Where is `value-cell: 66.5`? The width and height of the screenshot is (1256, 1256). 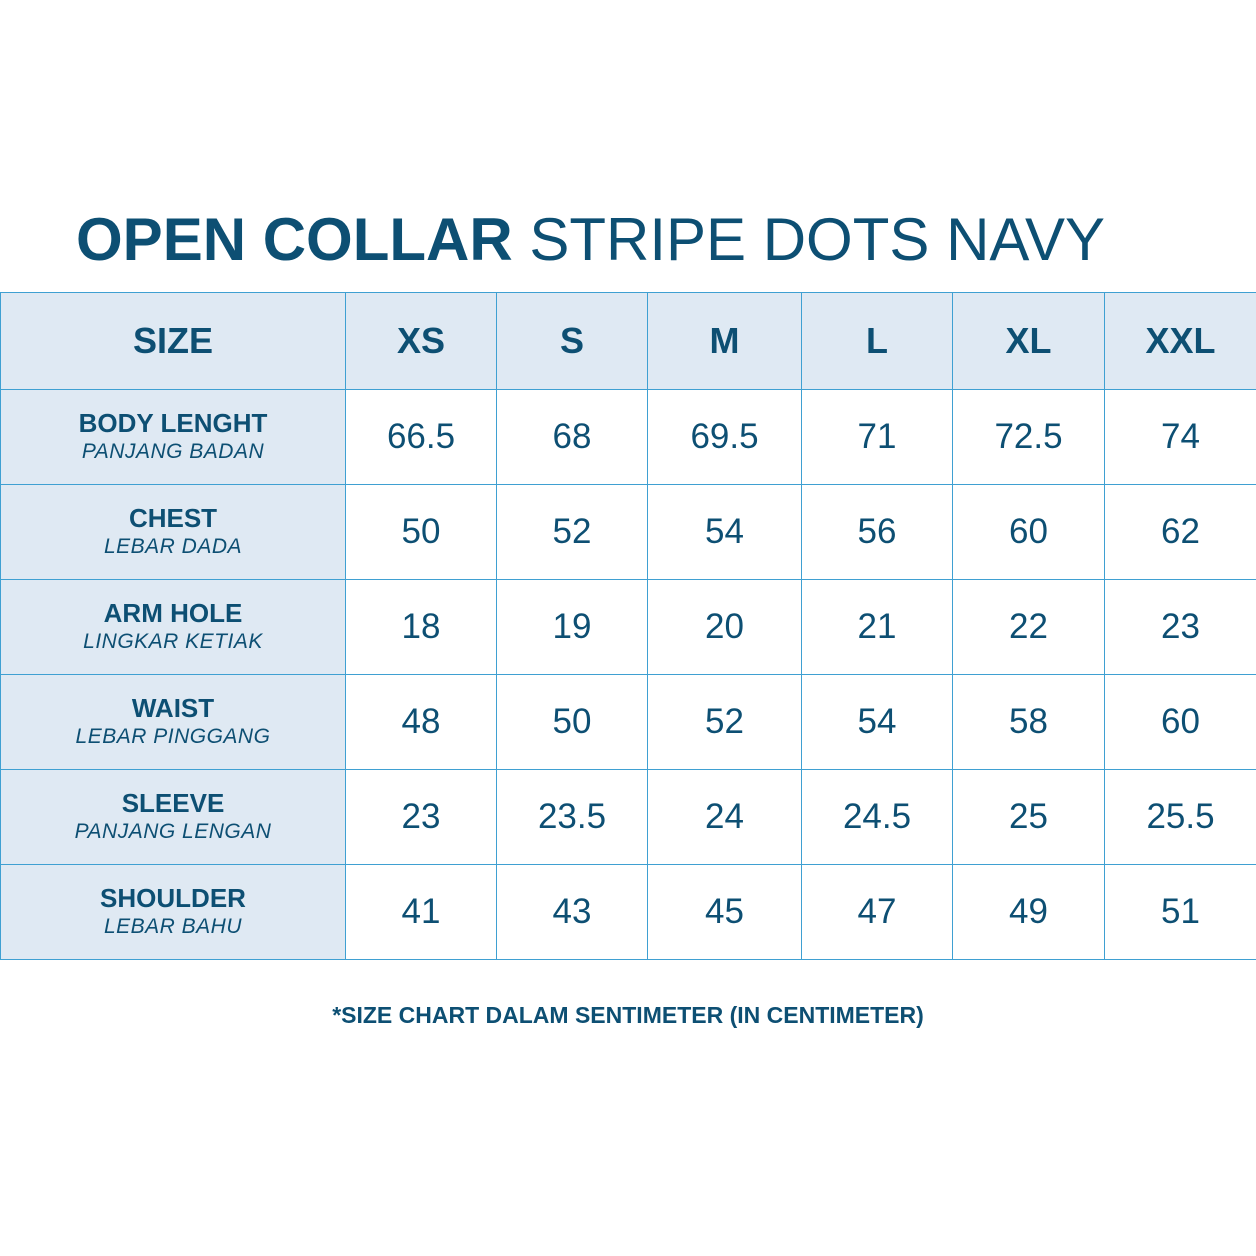
value-cell: 66.5 is located at coordinates (421, 437).